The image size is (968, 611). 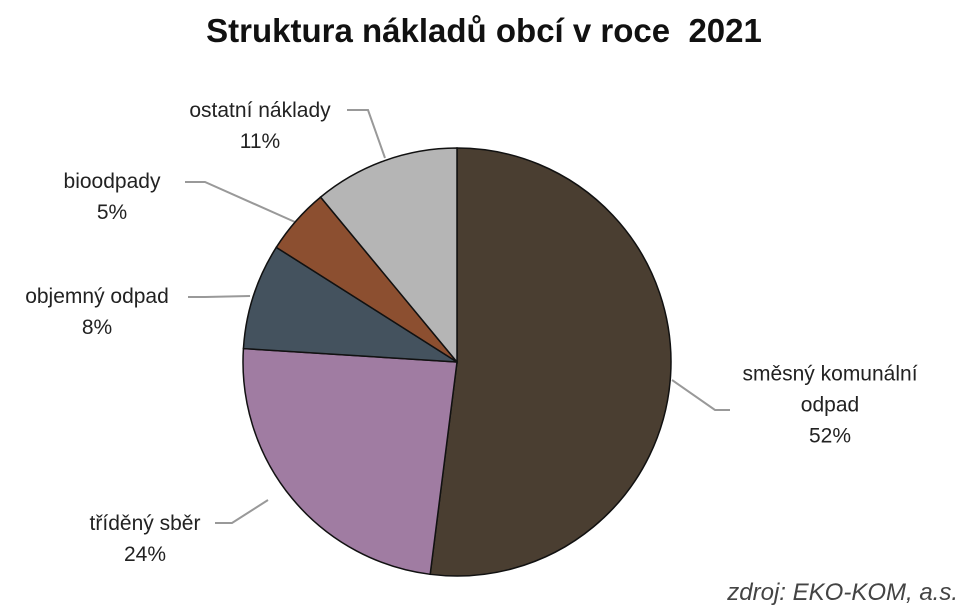 What do you see at coordinates (260, 141) in the screenshot?
I see `value-label: 11%` at bounding box center [260, 141].